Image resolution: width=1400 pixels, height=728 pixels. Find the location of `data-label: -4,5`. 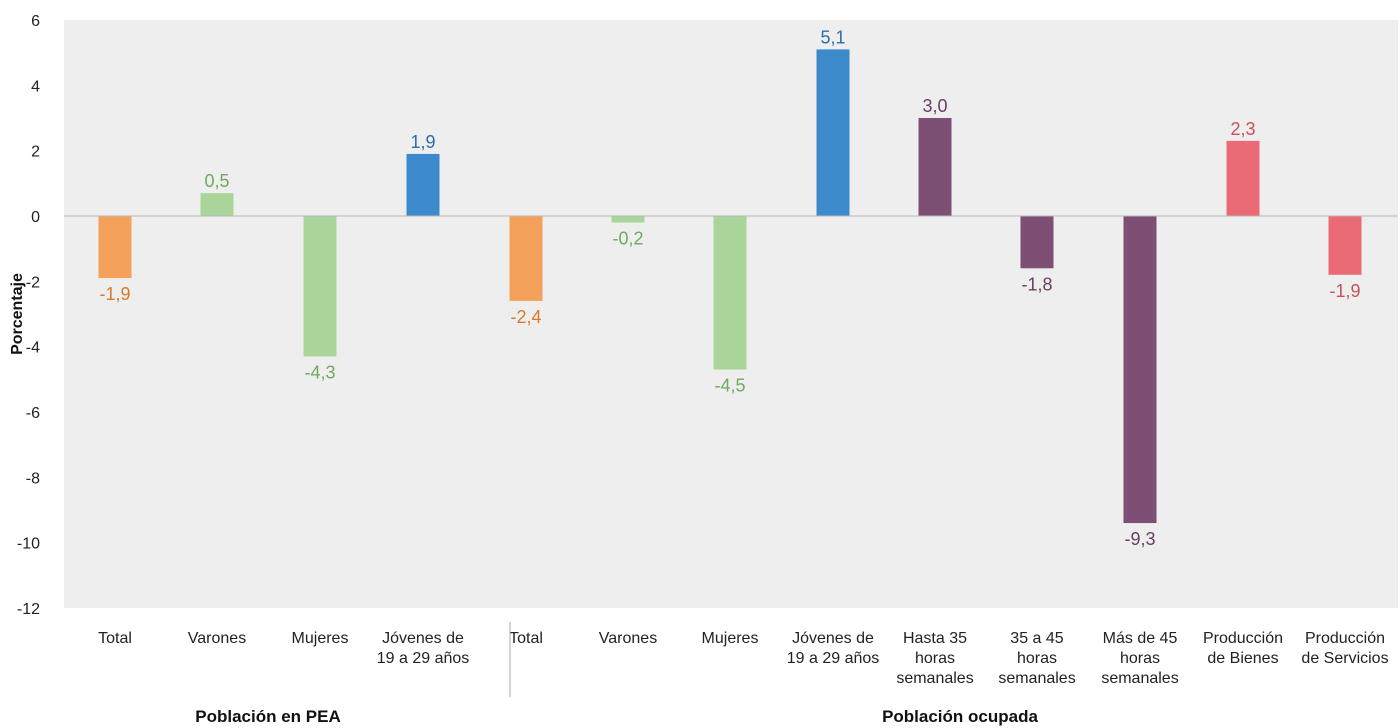

data-label: -4,5 is located at coordinates (729, 386).